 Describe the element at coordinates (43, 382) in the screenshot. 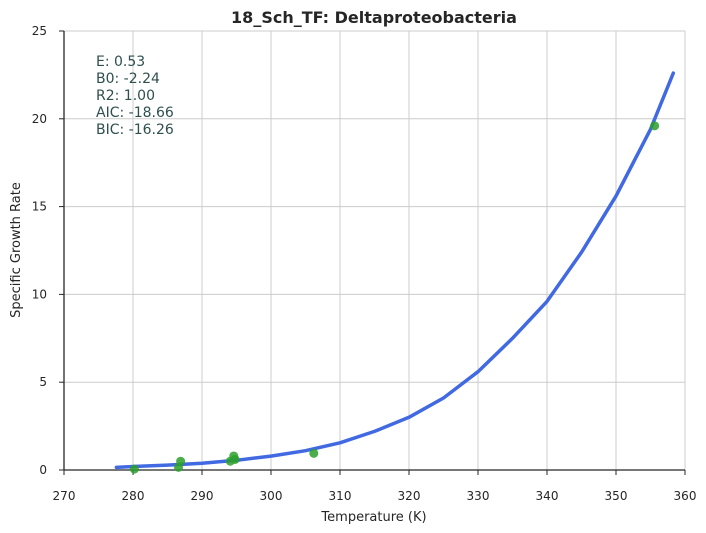

I see `y-tick-label: 5` at that location.